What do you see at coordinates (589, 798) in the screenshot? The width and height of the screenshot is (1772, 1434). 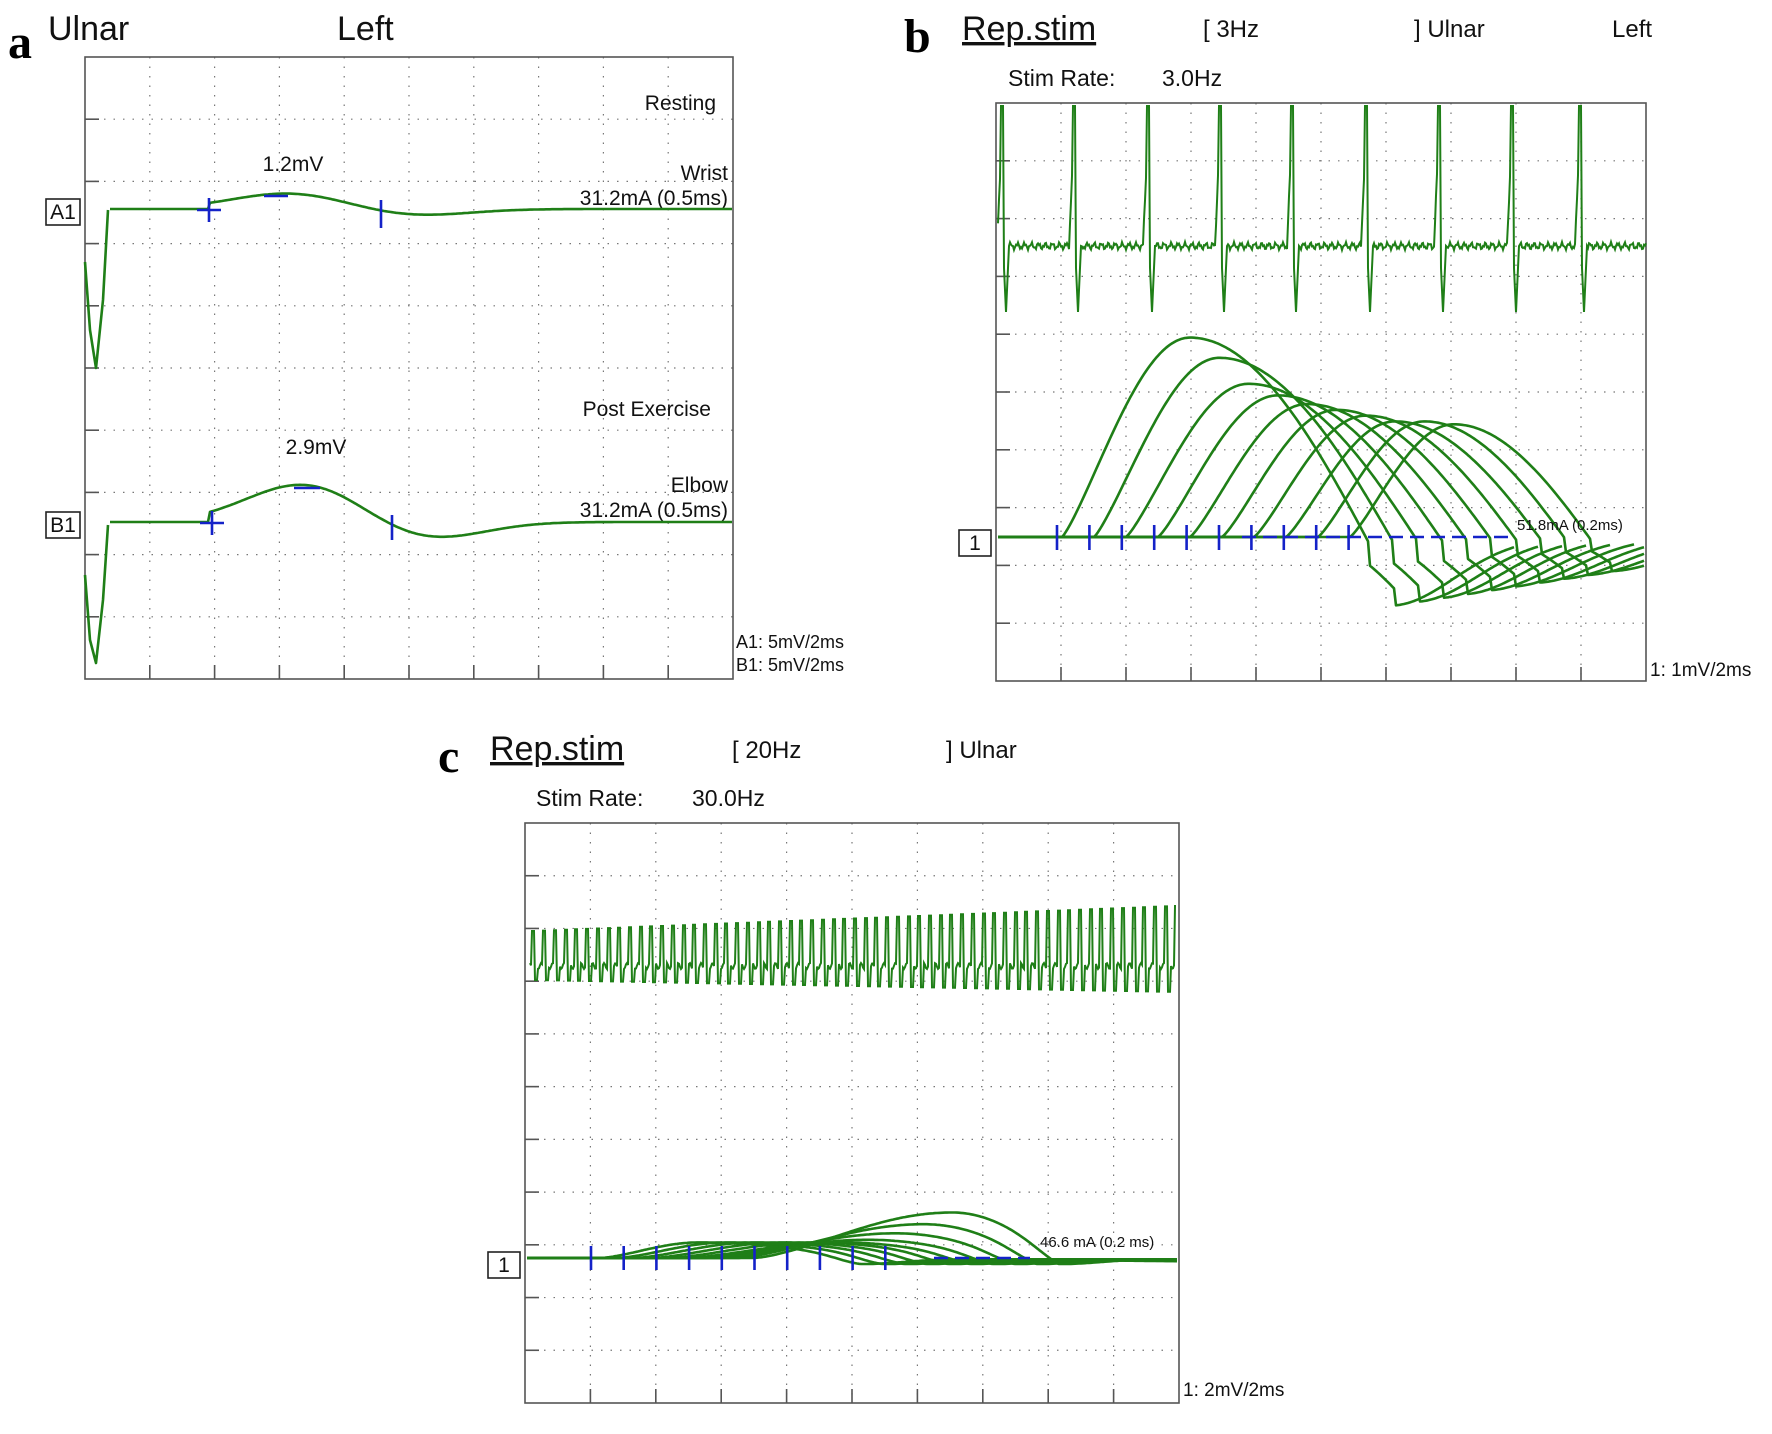 I see `panel-c-stim-rate-label: Stim Rate:` at bounding box center [589, 798].